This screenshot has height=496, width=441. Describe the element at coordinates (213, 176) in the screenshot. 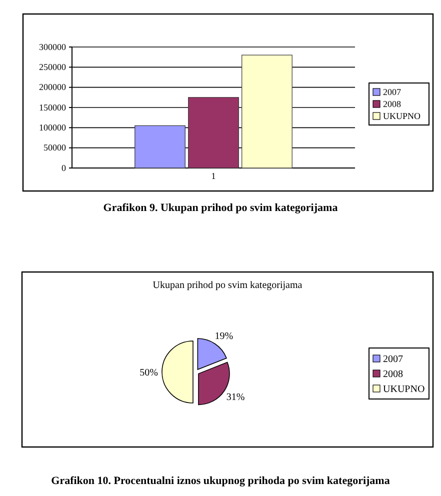

I see `x-tick-label: 1` at that location.